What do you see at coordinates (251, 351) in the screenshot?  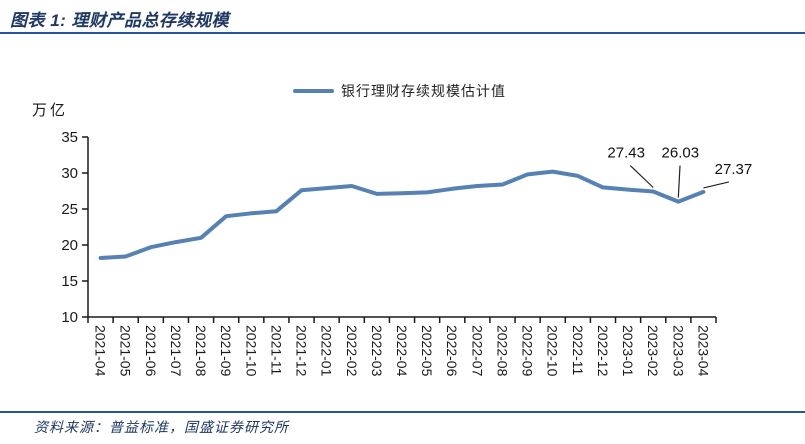 I see `x-axis-tick-label: 2021-10` at bounding box center [251, 351].